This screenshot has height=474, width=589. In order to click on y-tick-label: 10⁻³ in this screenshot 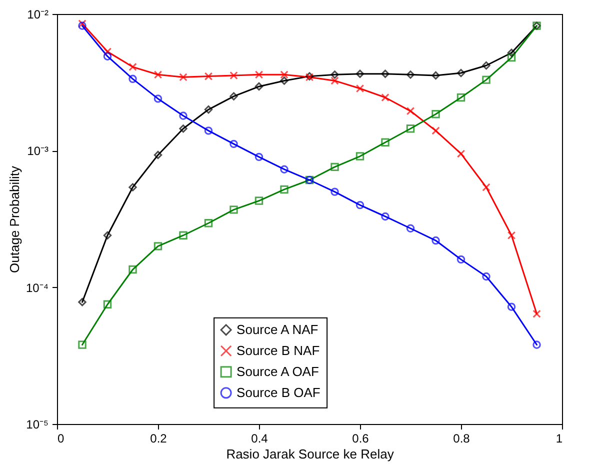, I will do `click(38, 151)`.